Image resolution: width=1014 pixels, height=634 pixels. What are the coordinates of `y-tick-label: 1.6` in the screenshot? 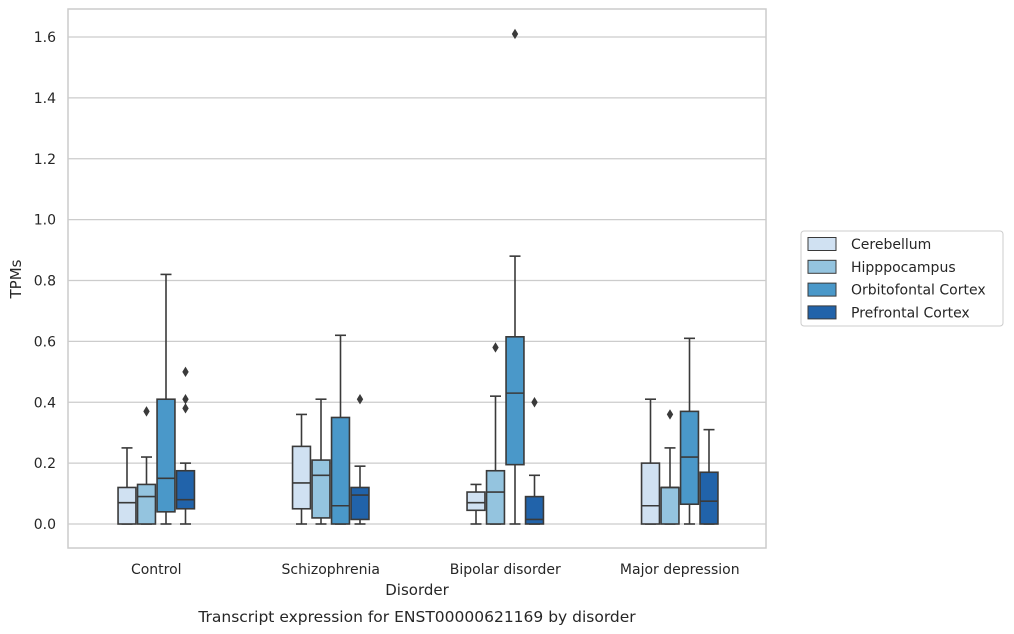 It's located at (45, 38).